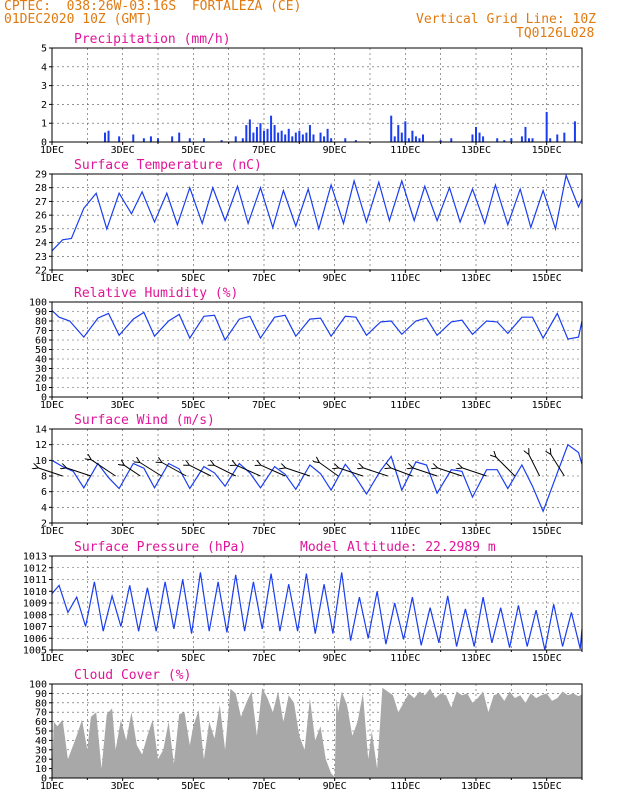 This screenshot has width=618, height=800. Describe the element at coordinates (44, 492) in the screenshot. I see `y-tick-label: 6` at that location.